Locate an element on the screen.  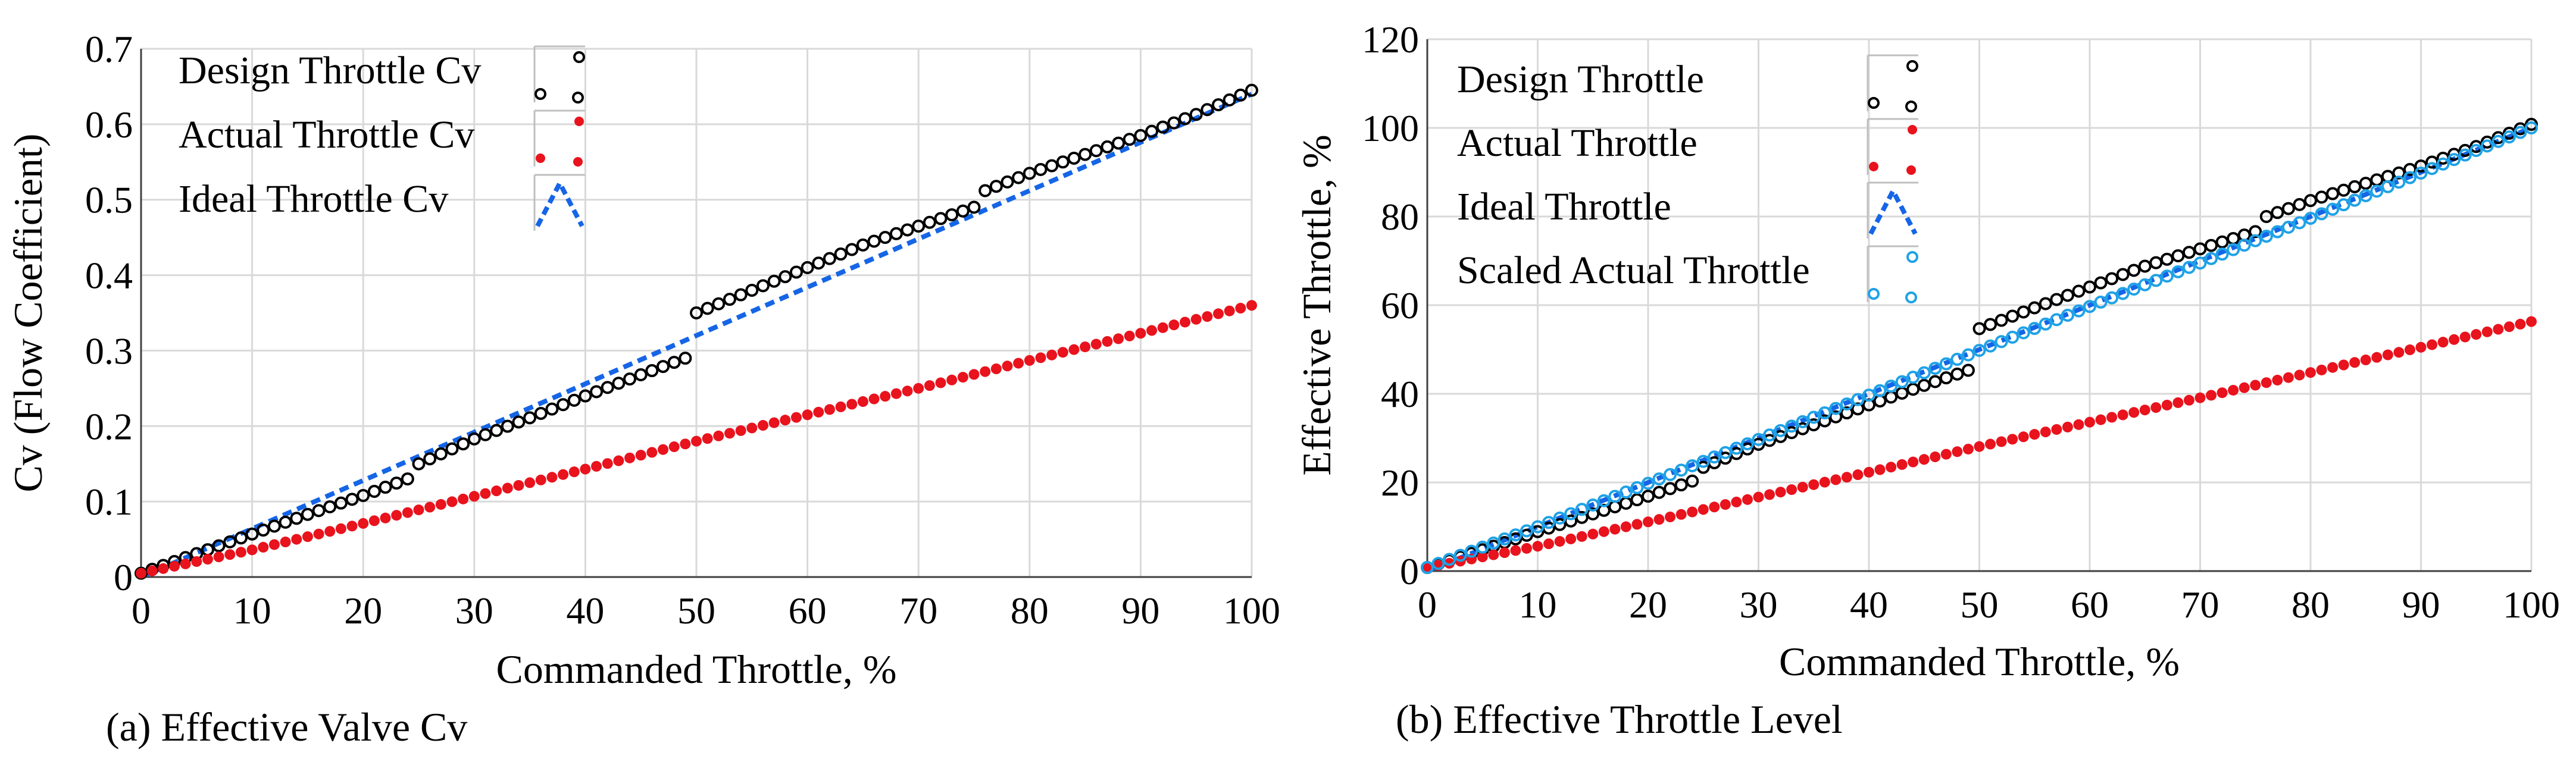
x-tick-label: 60 is located at coordinates (2090, 605).